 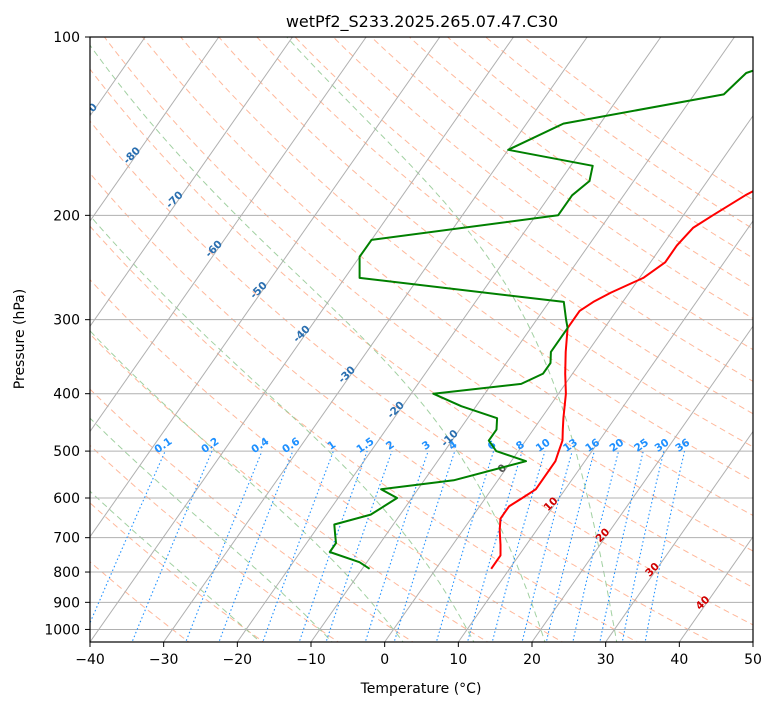 I want to click on x-axis-title: Temperature (°C), so click(x=421, y=689).